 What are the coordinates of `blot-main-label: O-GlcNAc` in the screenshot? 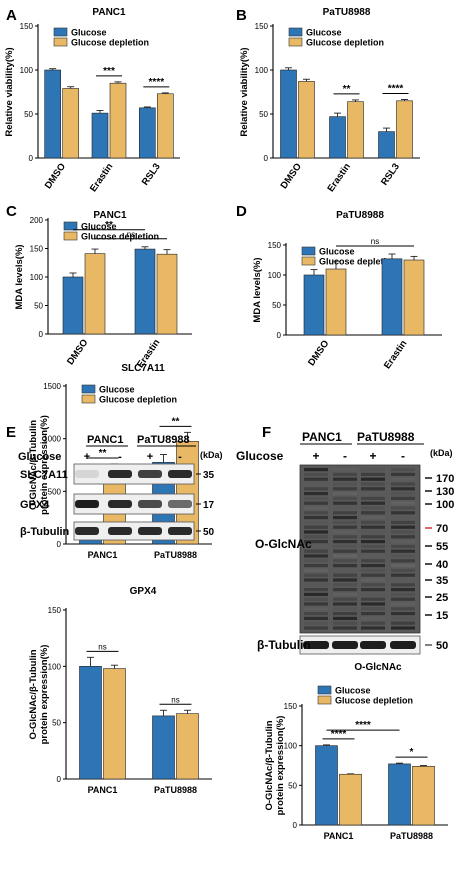 It's located at (283, 544).